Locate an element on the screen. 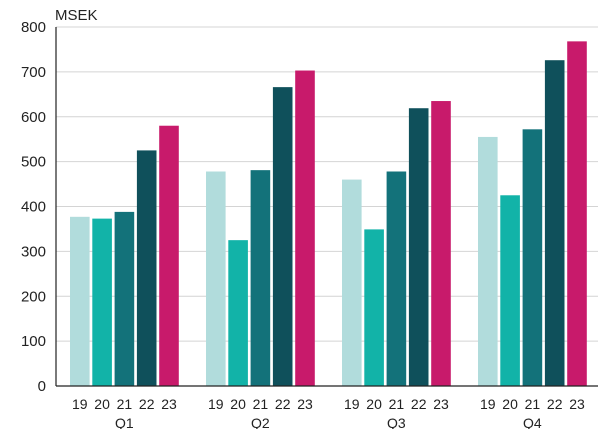  y-tick-label: 0 is located at coordinates (42, 386).